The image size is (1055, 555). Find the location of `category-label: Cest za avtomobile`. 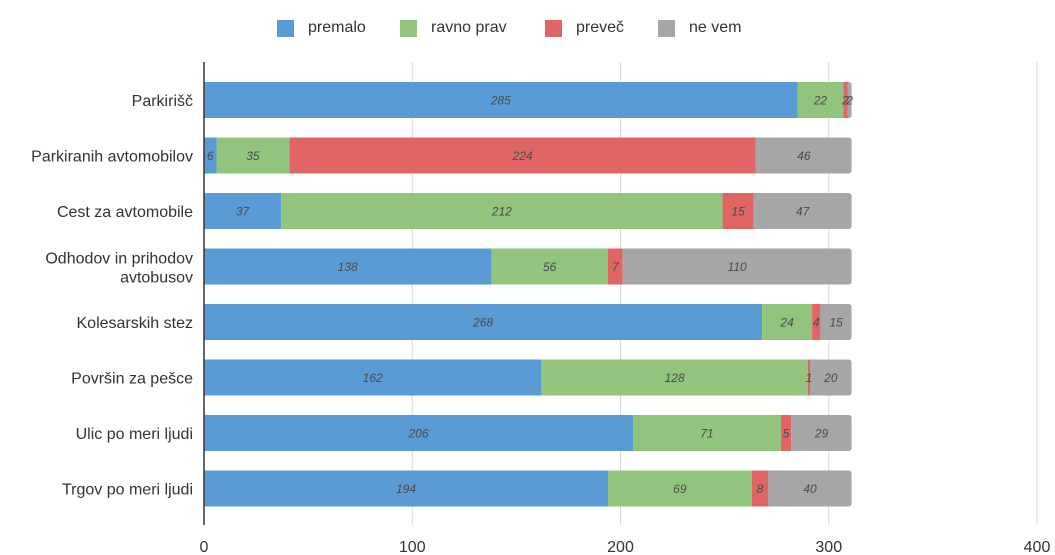

category-label: Cest za avtomobile is located at coordinates (125, 212).